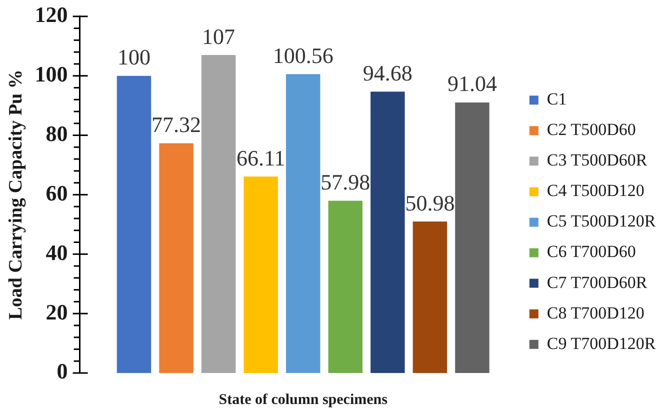 This screenshot has height=416, width=657. Describe the element at coordinates (57, 252) in the screenshot. I see `y-tick-label: 40` at that location.